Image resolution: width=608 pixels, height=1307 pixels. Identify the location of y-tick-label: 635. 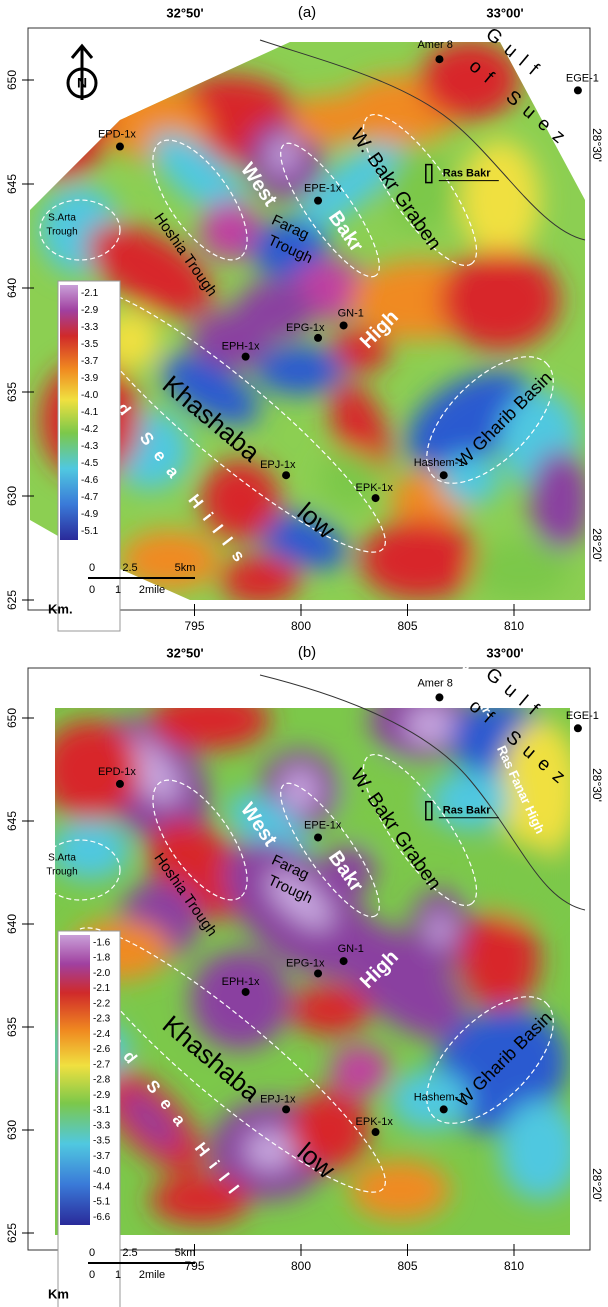
(12, 1027).